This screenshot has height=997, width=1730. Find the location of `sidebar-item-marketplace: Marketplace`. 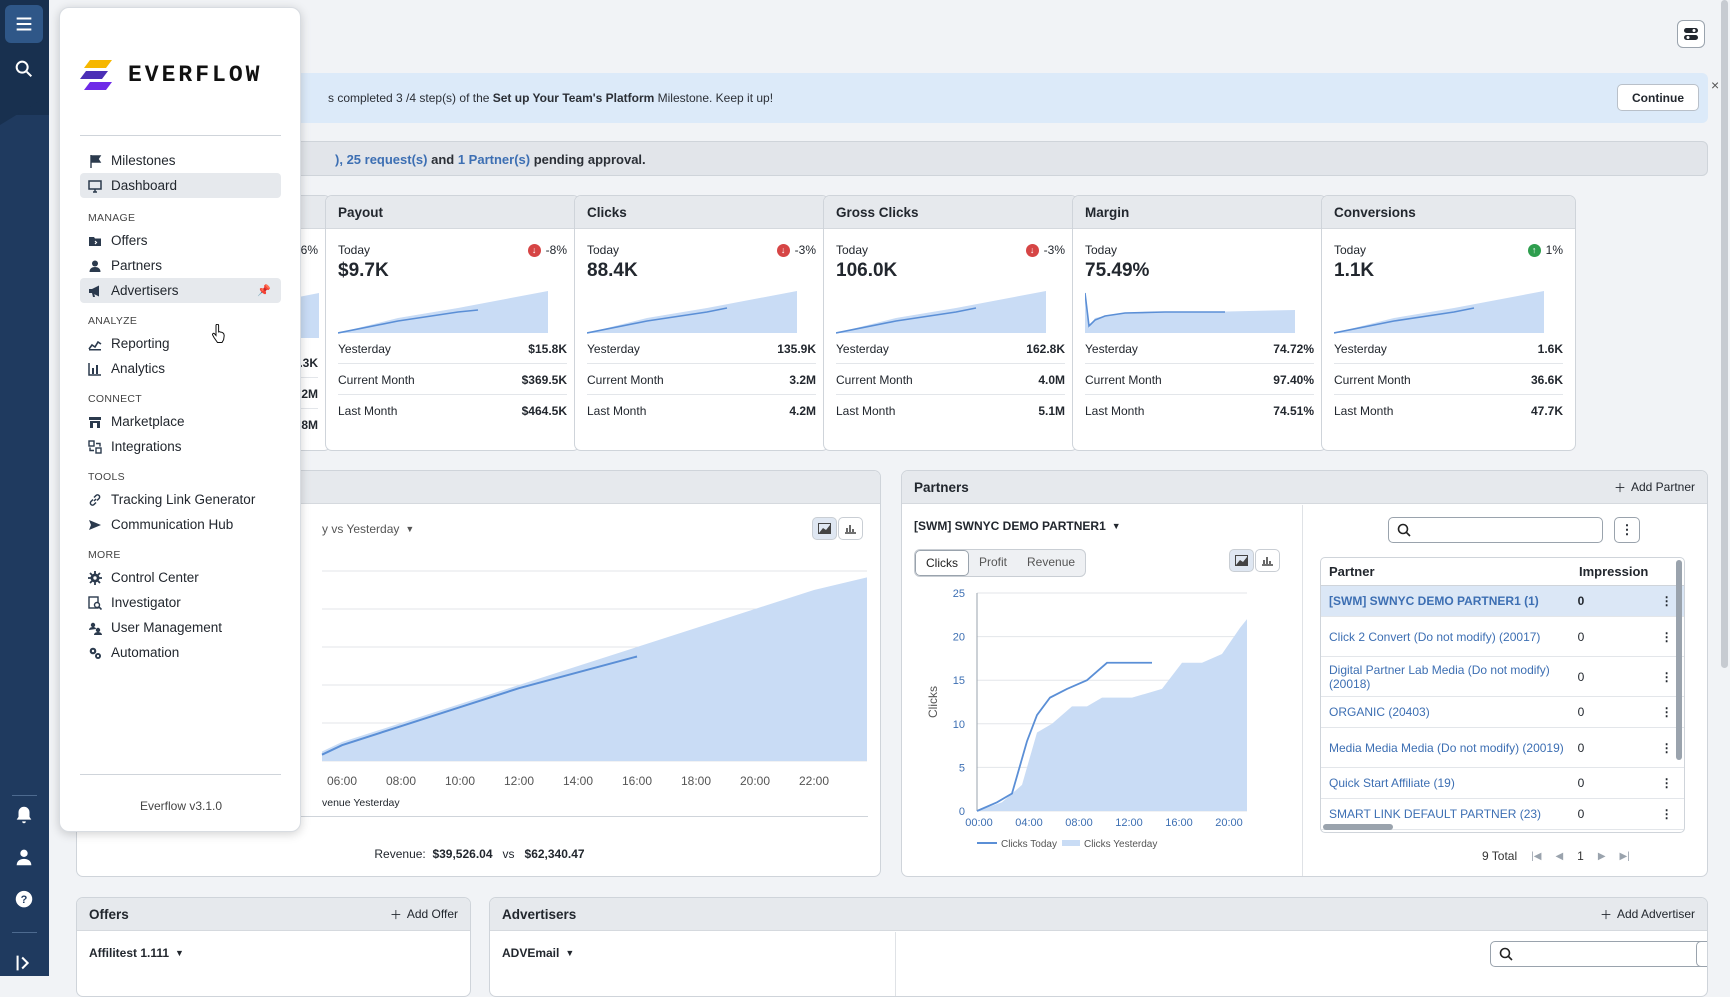

sidebar-item-marketplace: Marketplace is located at coordinates (180, 421).